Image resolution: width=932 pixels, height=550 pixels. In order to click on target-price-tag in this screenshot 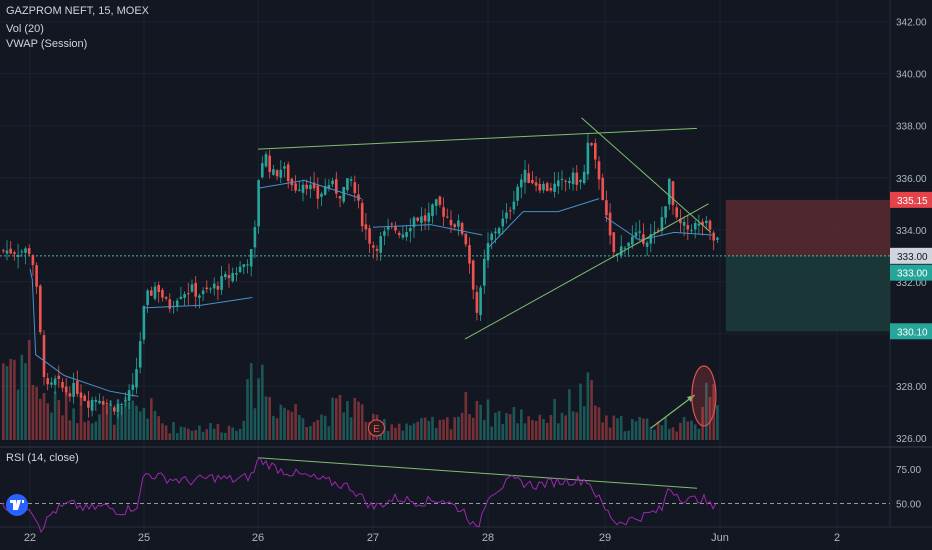, I will do `click(911, 331)`.